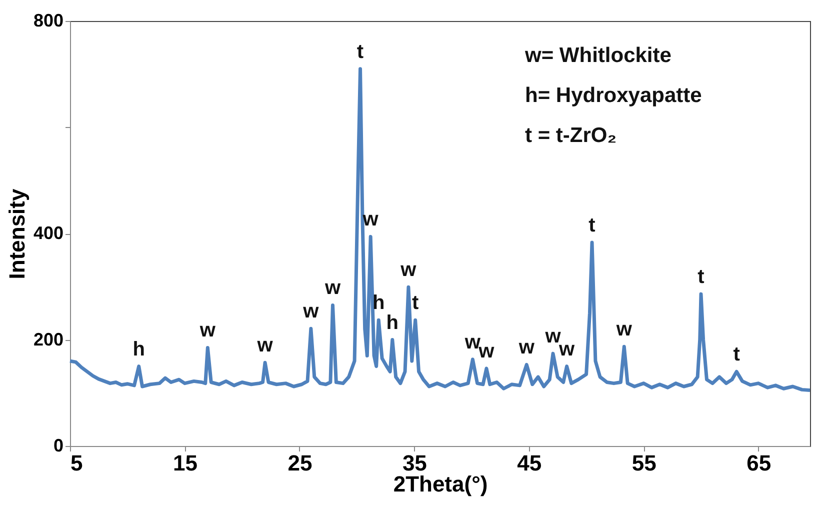 The image size is (821, 506). I want to click on y-tick-label: 800, so click(48, 20).